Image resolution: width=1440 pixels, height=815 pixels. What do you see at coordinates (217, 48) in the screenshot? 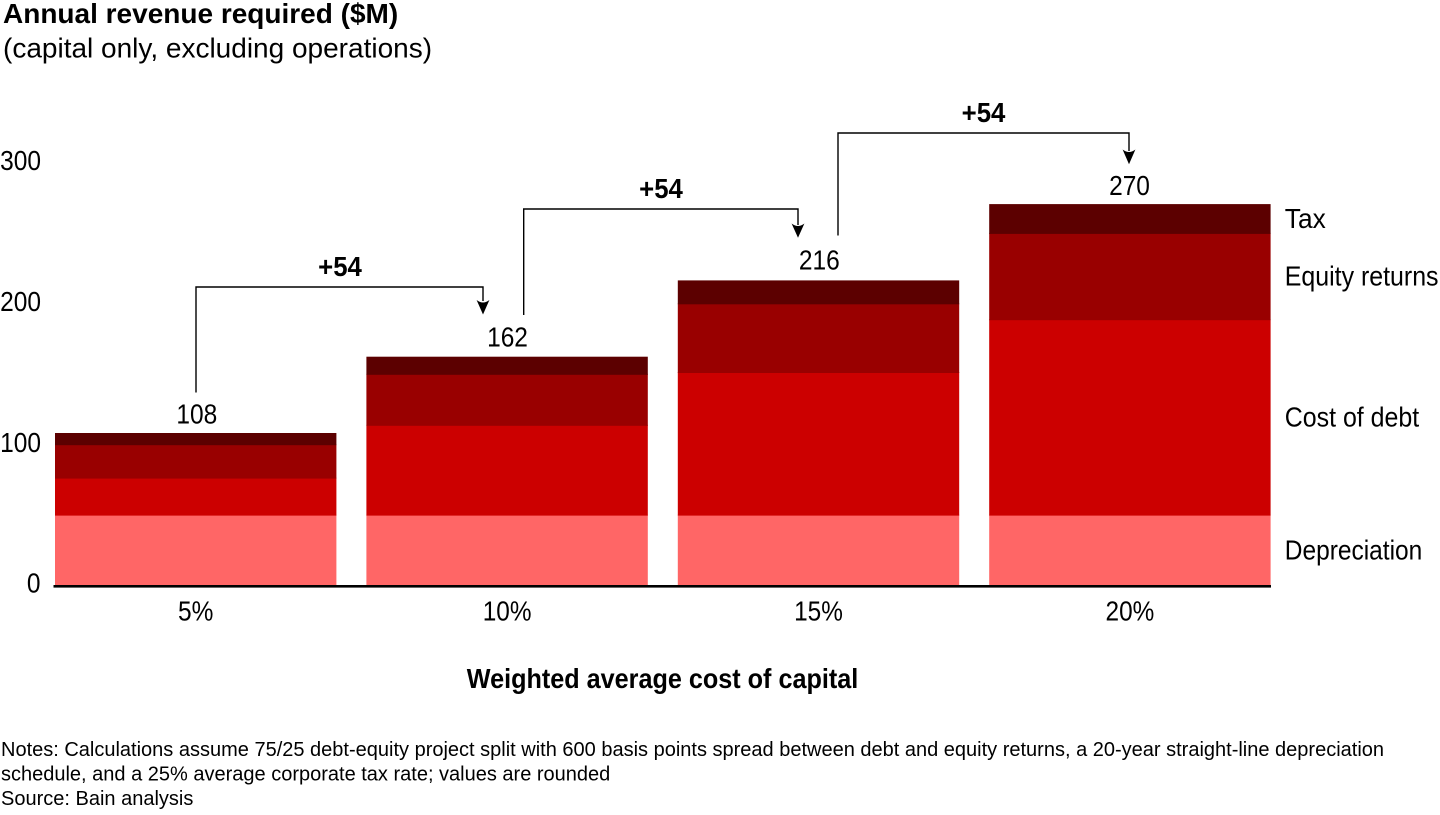
I see `svg-text:(capital only, excluding opera: (capital only, excluding operations)` at bounding box center [217, 48].